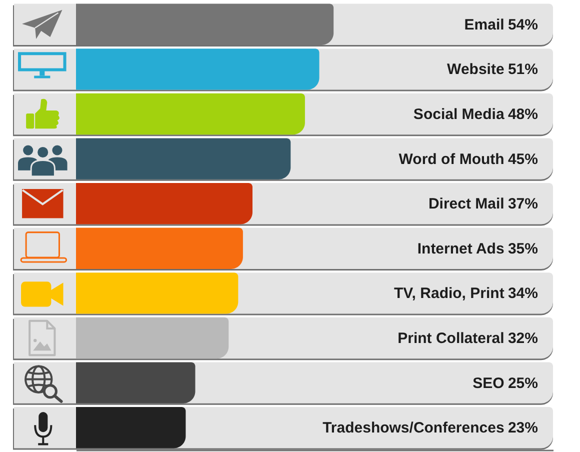  I want to click on y-tick-label: SEO, so click(488, 383).